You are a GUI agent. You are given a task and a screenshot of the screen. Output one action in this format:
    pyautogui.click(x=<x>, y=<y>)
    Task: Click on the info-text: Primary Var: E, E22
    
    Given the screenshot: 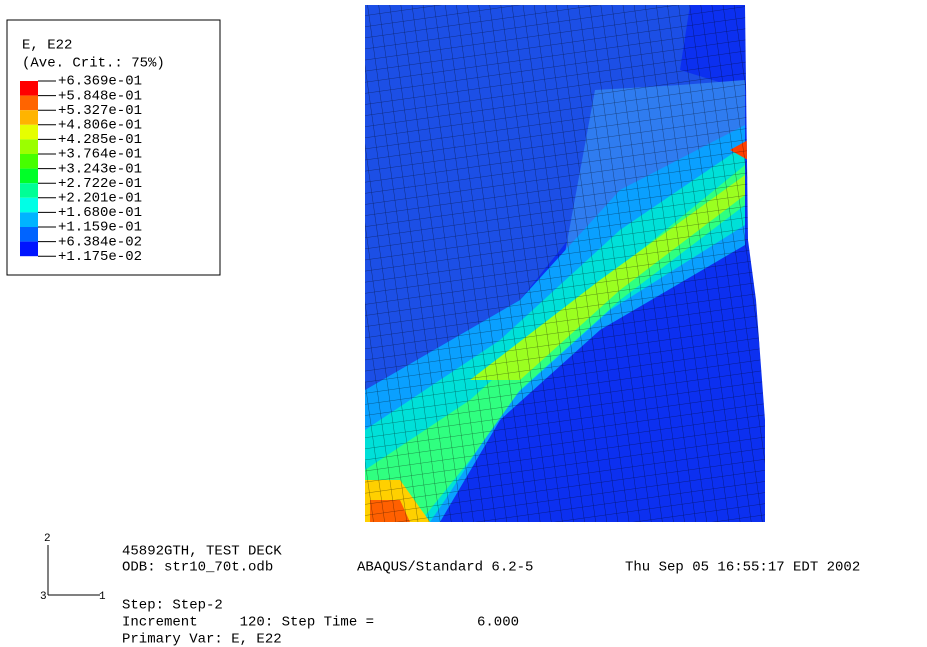 What is the action you would take?
    pyautogui.click(x=202, y=639)
    